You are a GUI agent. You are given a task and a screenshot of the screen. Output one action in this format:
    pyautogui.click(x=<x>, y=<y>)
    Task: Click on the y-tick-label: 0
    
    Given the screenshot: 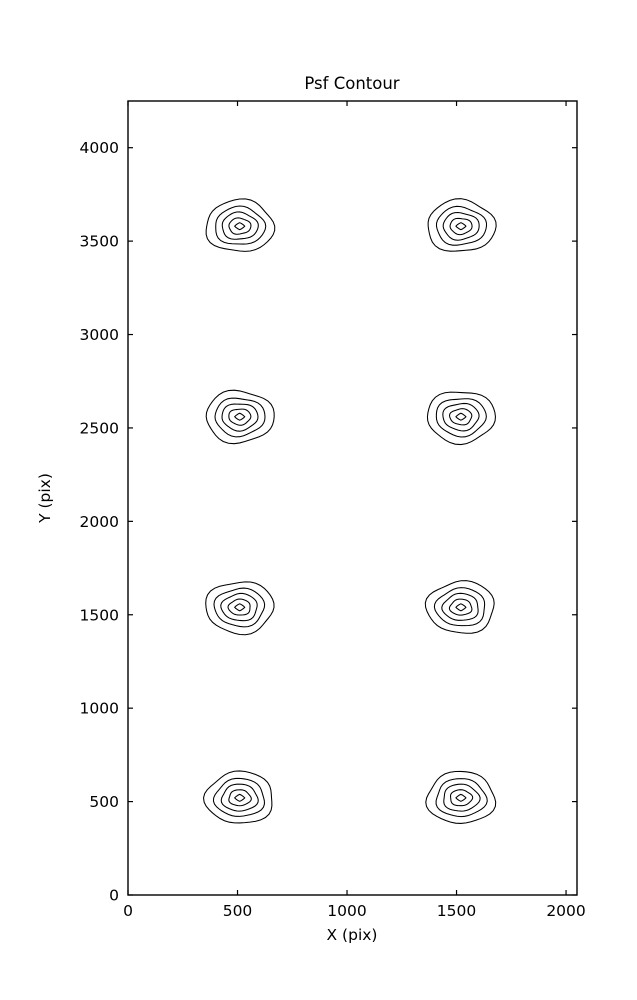 What is the action you would take?
    pyautogui.click(x=114, y=896)
    